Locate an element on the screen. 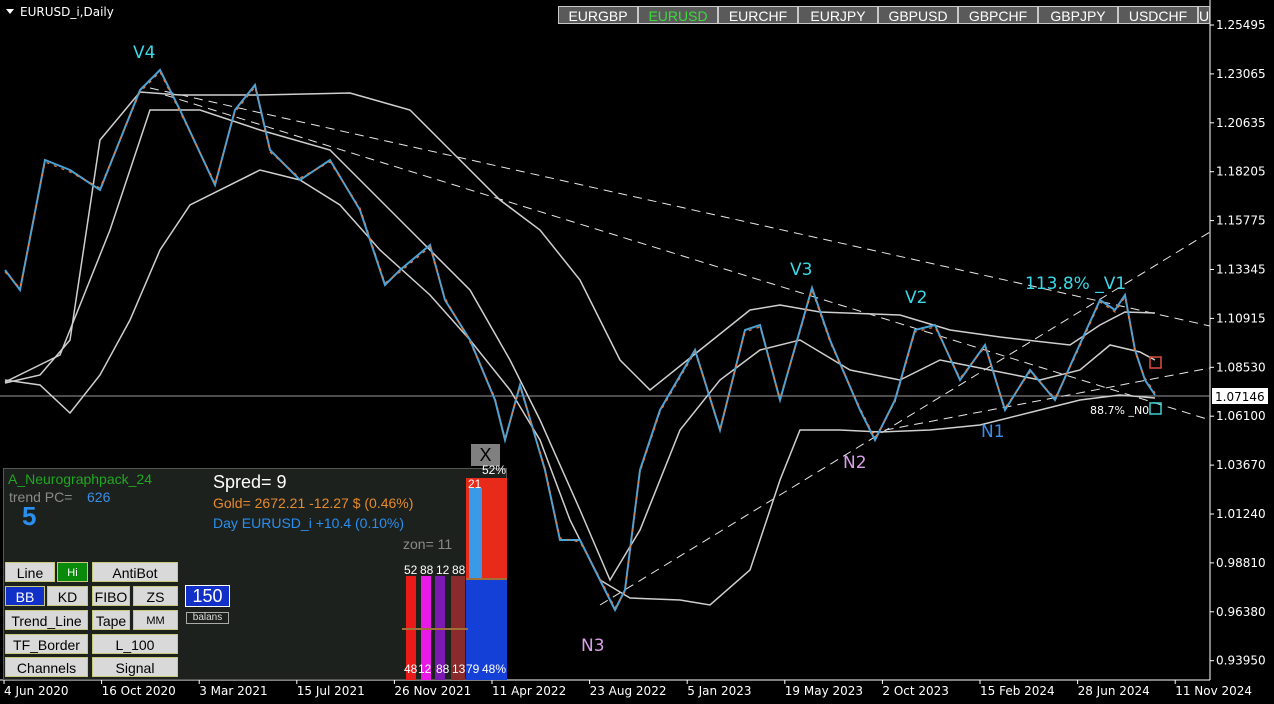 The image size is (1274, 704). zone: zon= 11 is located at coordinates (428, 544).